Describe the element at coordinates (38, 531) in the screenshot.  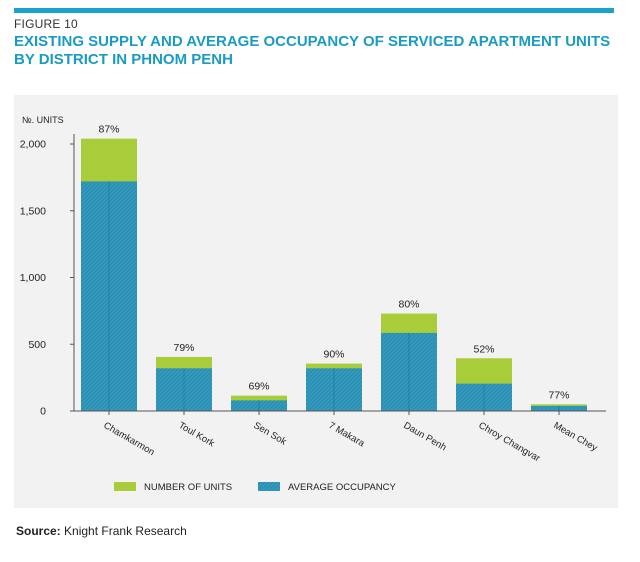
I see `source-label: Source:` at that location.